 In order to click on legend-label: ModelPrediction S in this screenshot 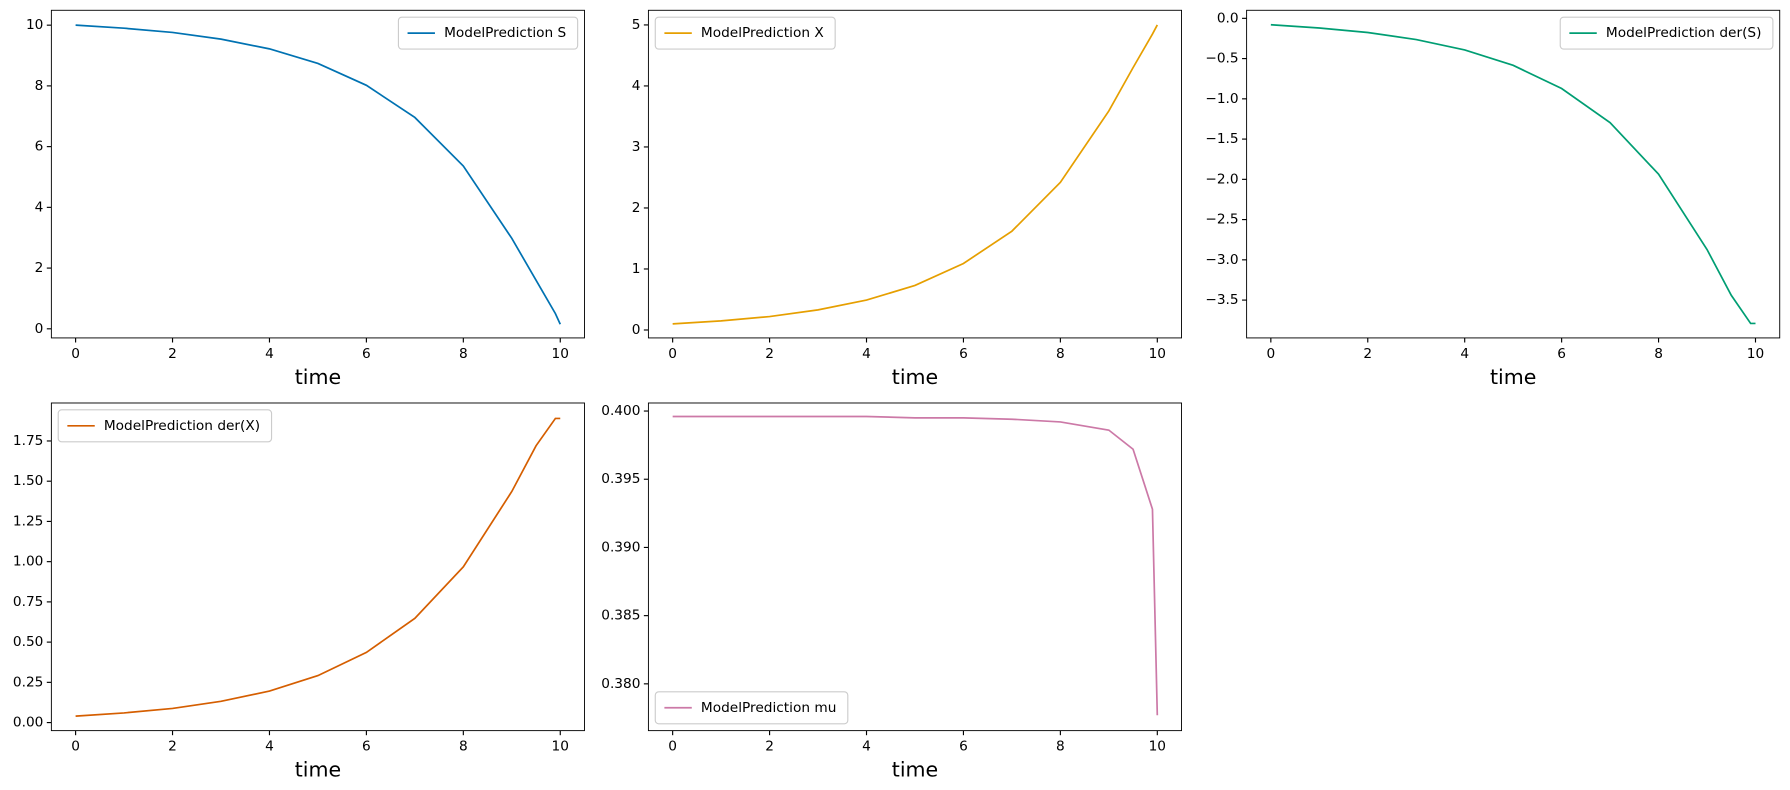, I will do `click(505, 33)`.